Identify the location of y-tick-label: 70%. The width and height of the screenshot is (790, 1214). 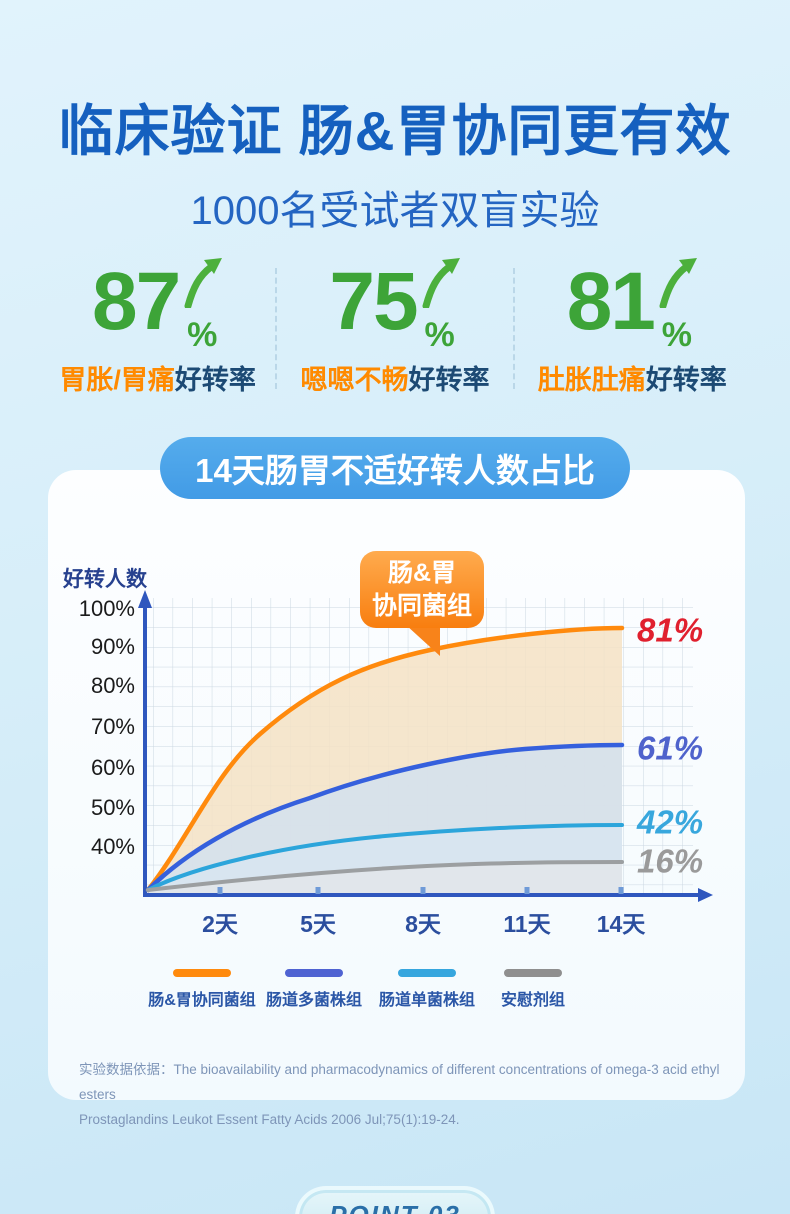
(113, 726).